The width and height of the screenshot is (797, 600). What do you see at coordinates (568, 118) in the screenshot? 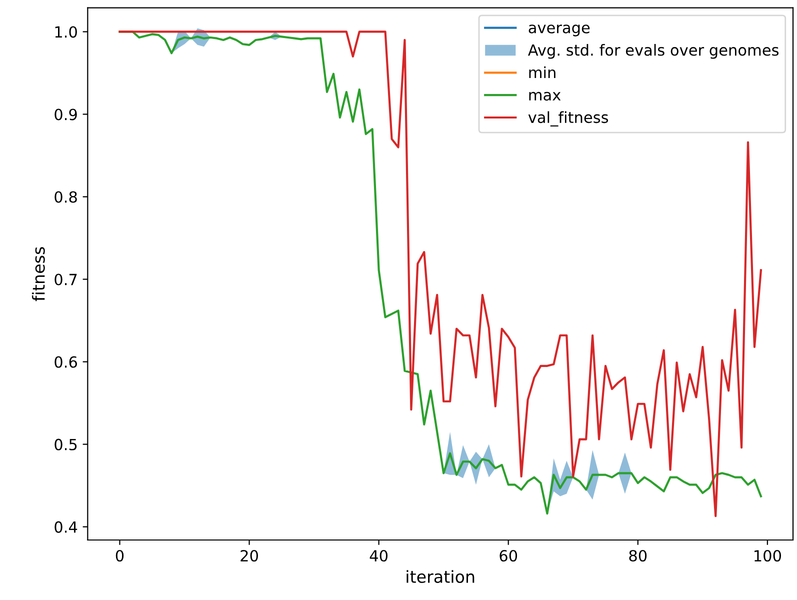
I see `legend-label: val_fitness` at bounding box center [568, 118].